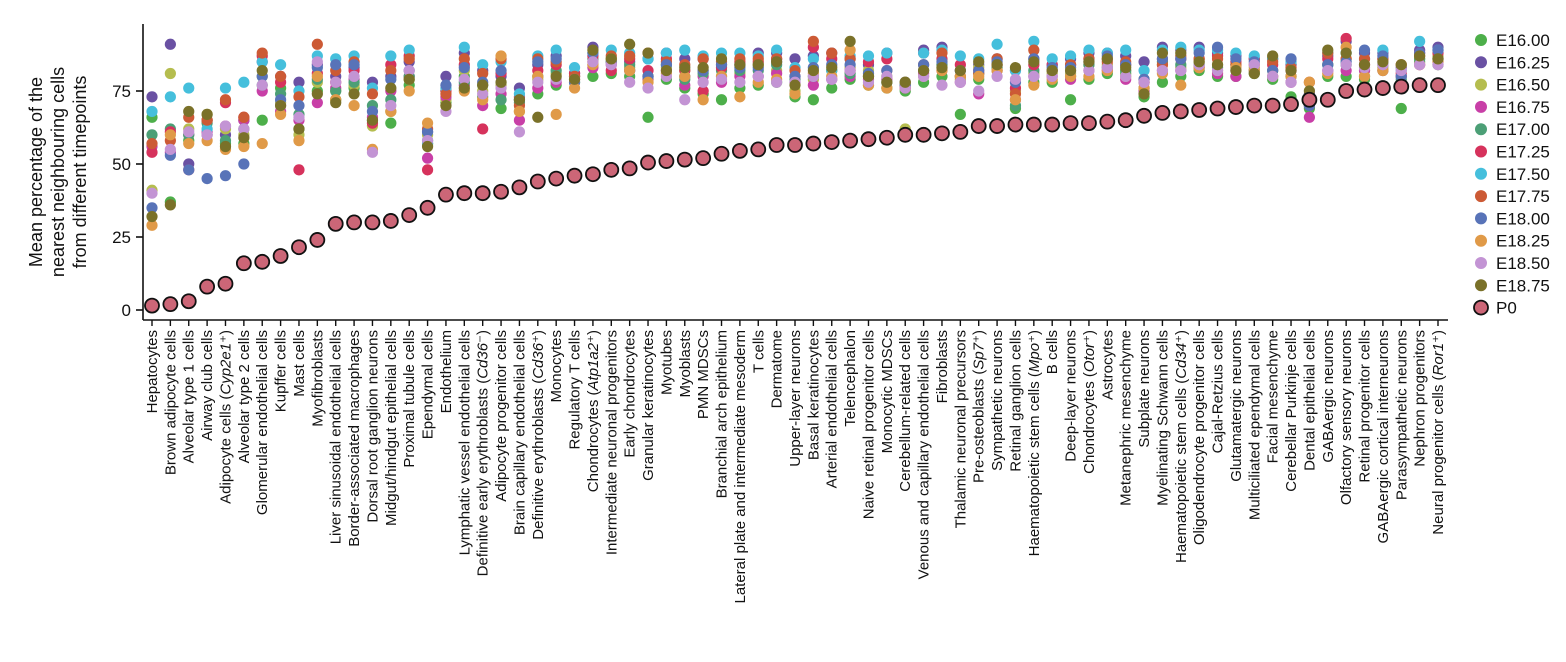 The width and height of the screenshot is (1566, 662). I want to click on x-tick-label: Glomerular endothelial cells, so click(262, 422).